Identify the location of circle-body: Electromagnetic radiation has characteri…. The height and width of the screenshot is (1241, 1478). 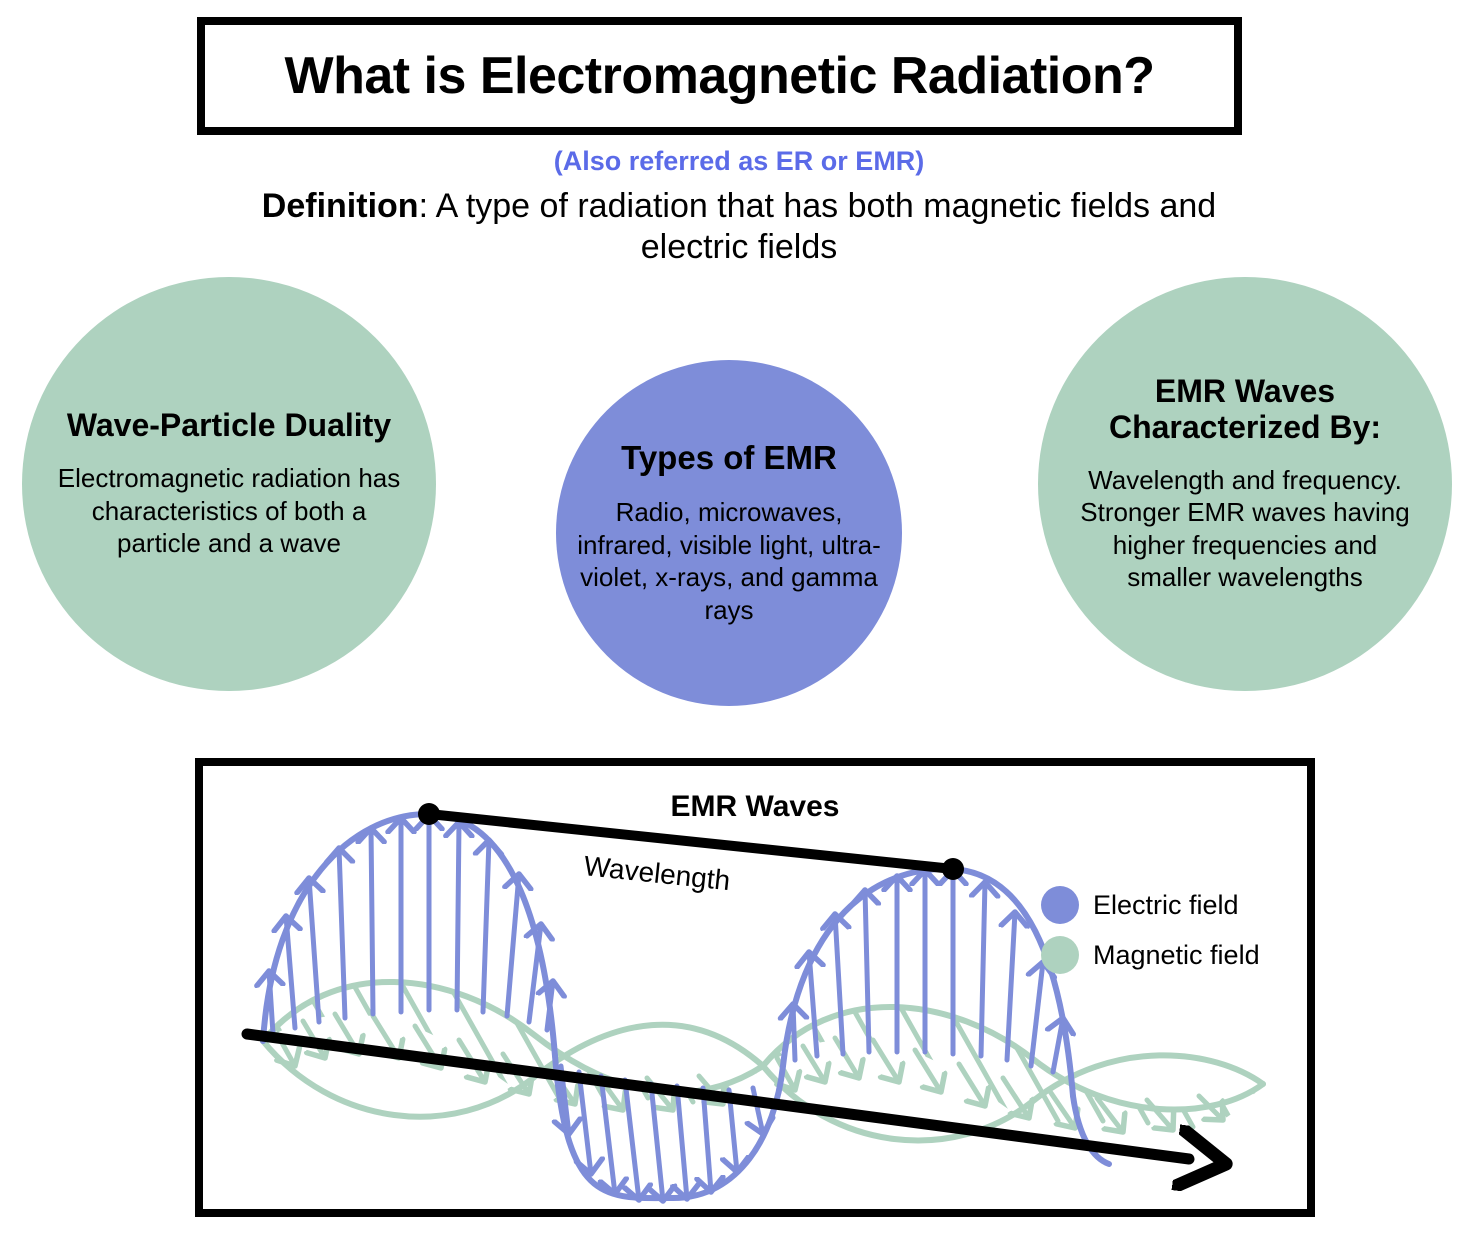
(229, 511).